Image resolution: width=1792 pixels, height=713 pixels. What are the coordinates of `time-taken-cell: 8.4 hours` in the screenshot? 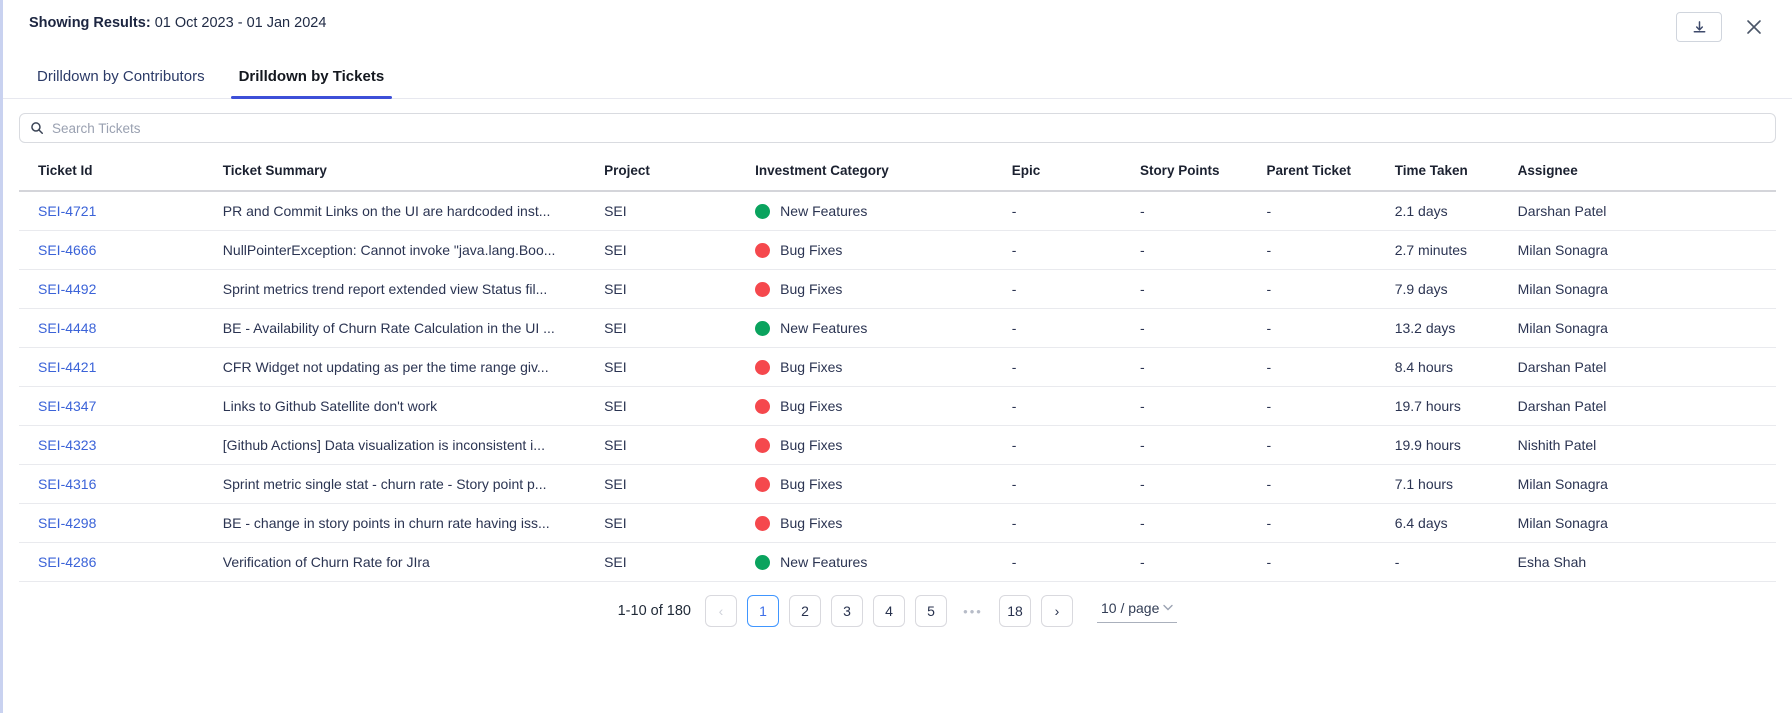 It's located at (1424, 367).